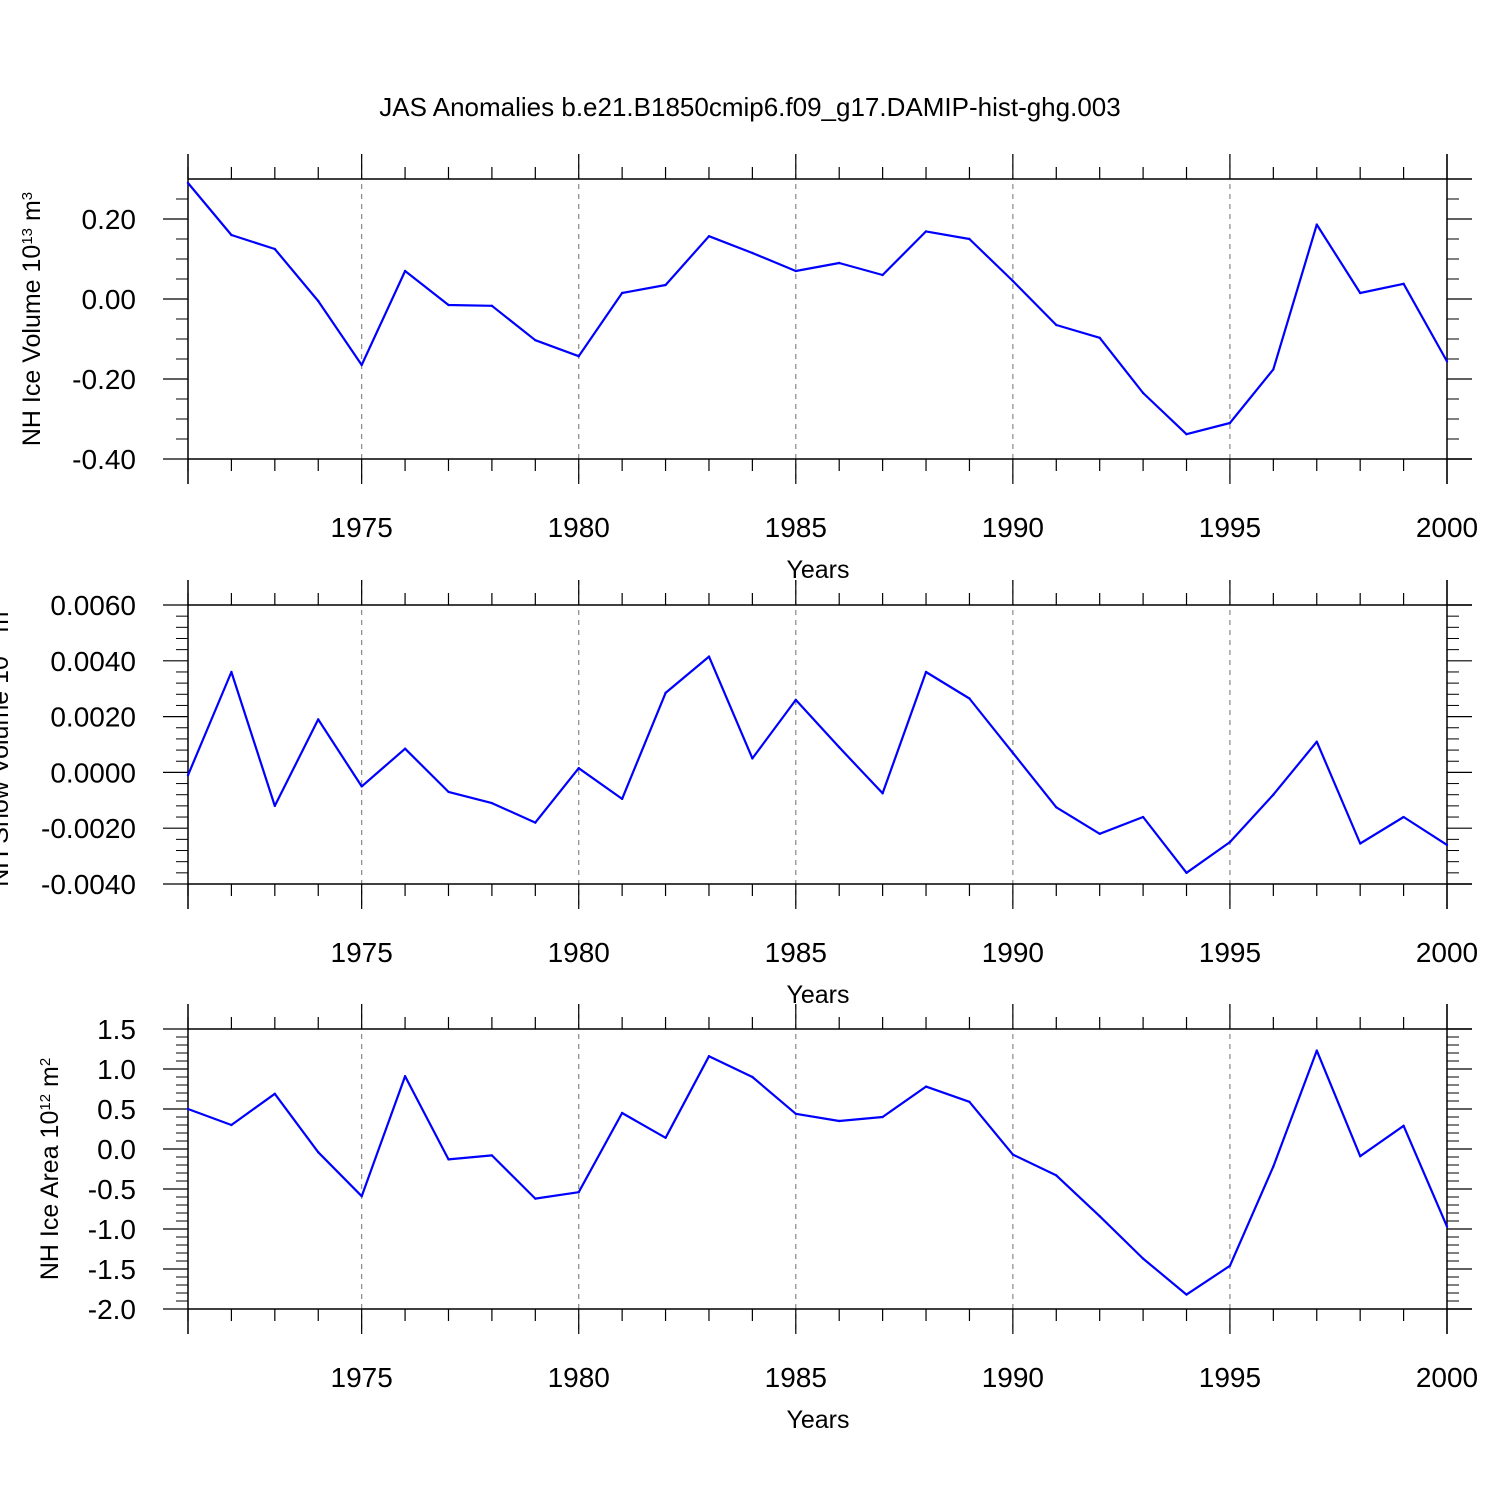 The image size is (1500, 1500). I want to click on y-tick-label: -0.40, so click(104, 459).